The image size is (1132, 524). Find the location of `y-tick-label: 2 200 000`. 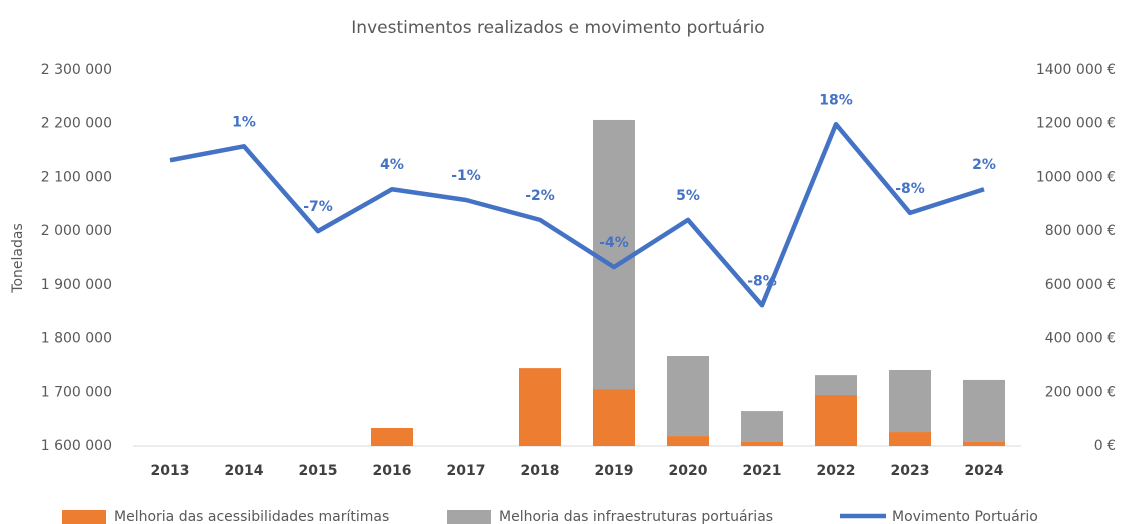

y-tick-label: 2 200 000 is located at coordinates (76, 124).